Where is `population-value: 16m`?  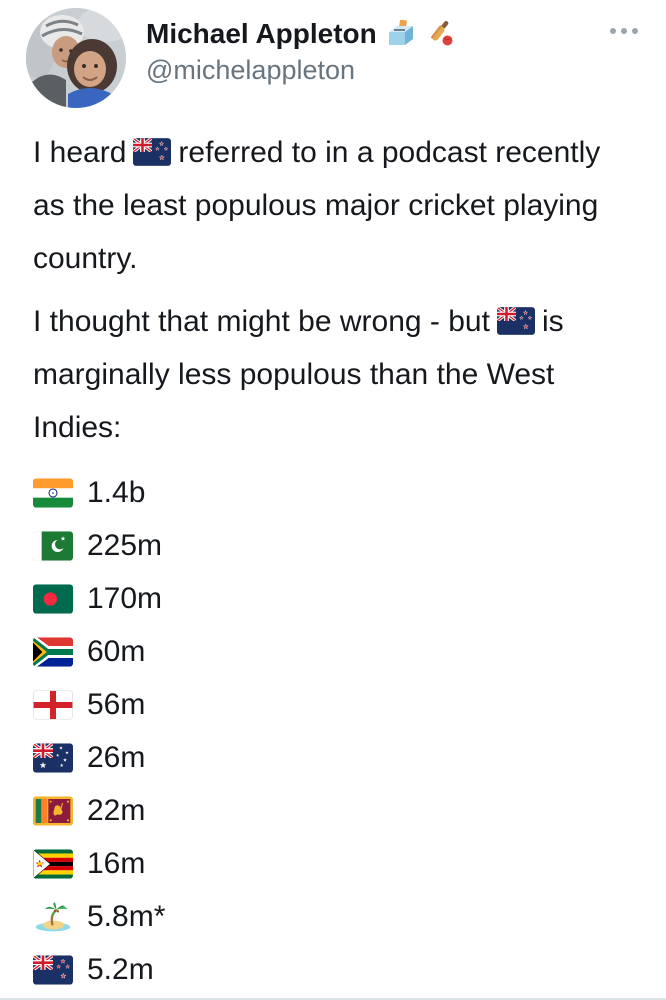 population-value: 16m is located at coordinates (116, 863).